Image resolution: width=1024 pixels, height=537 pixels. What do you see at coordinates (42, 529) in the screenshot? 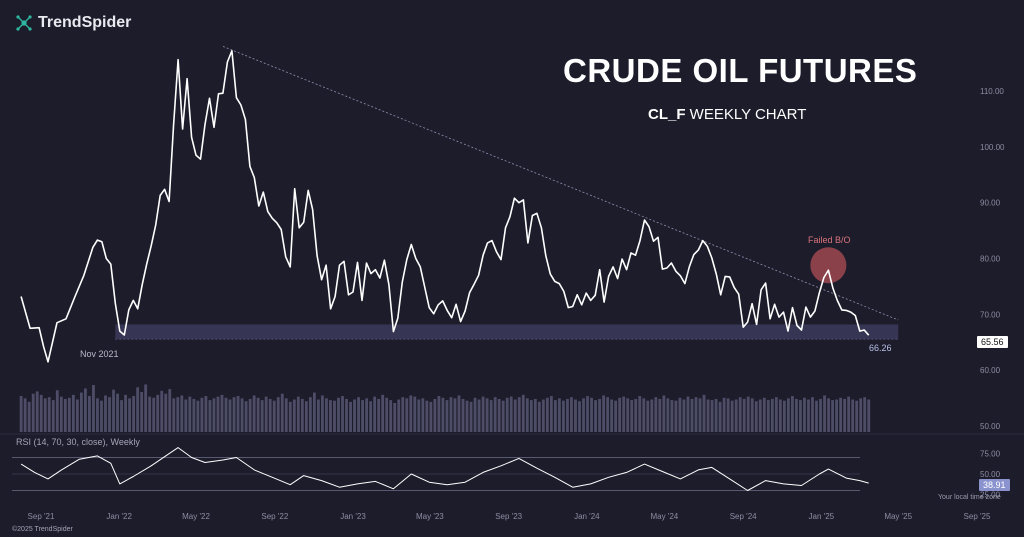
I see `copyright-label: ©2025 TrendSpider` at bounding box center [42, 529].